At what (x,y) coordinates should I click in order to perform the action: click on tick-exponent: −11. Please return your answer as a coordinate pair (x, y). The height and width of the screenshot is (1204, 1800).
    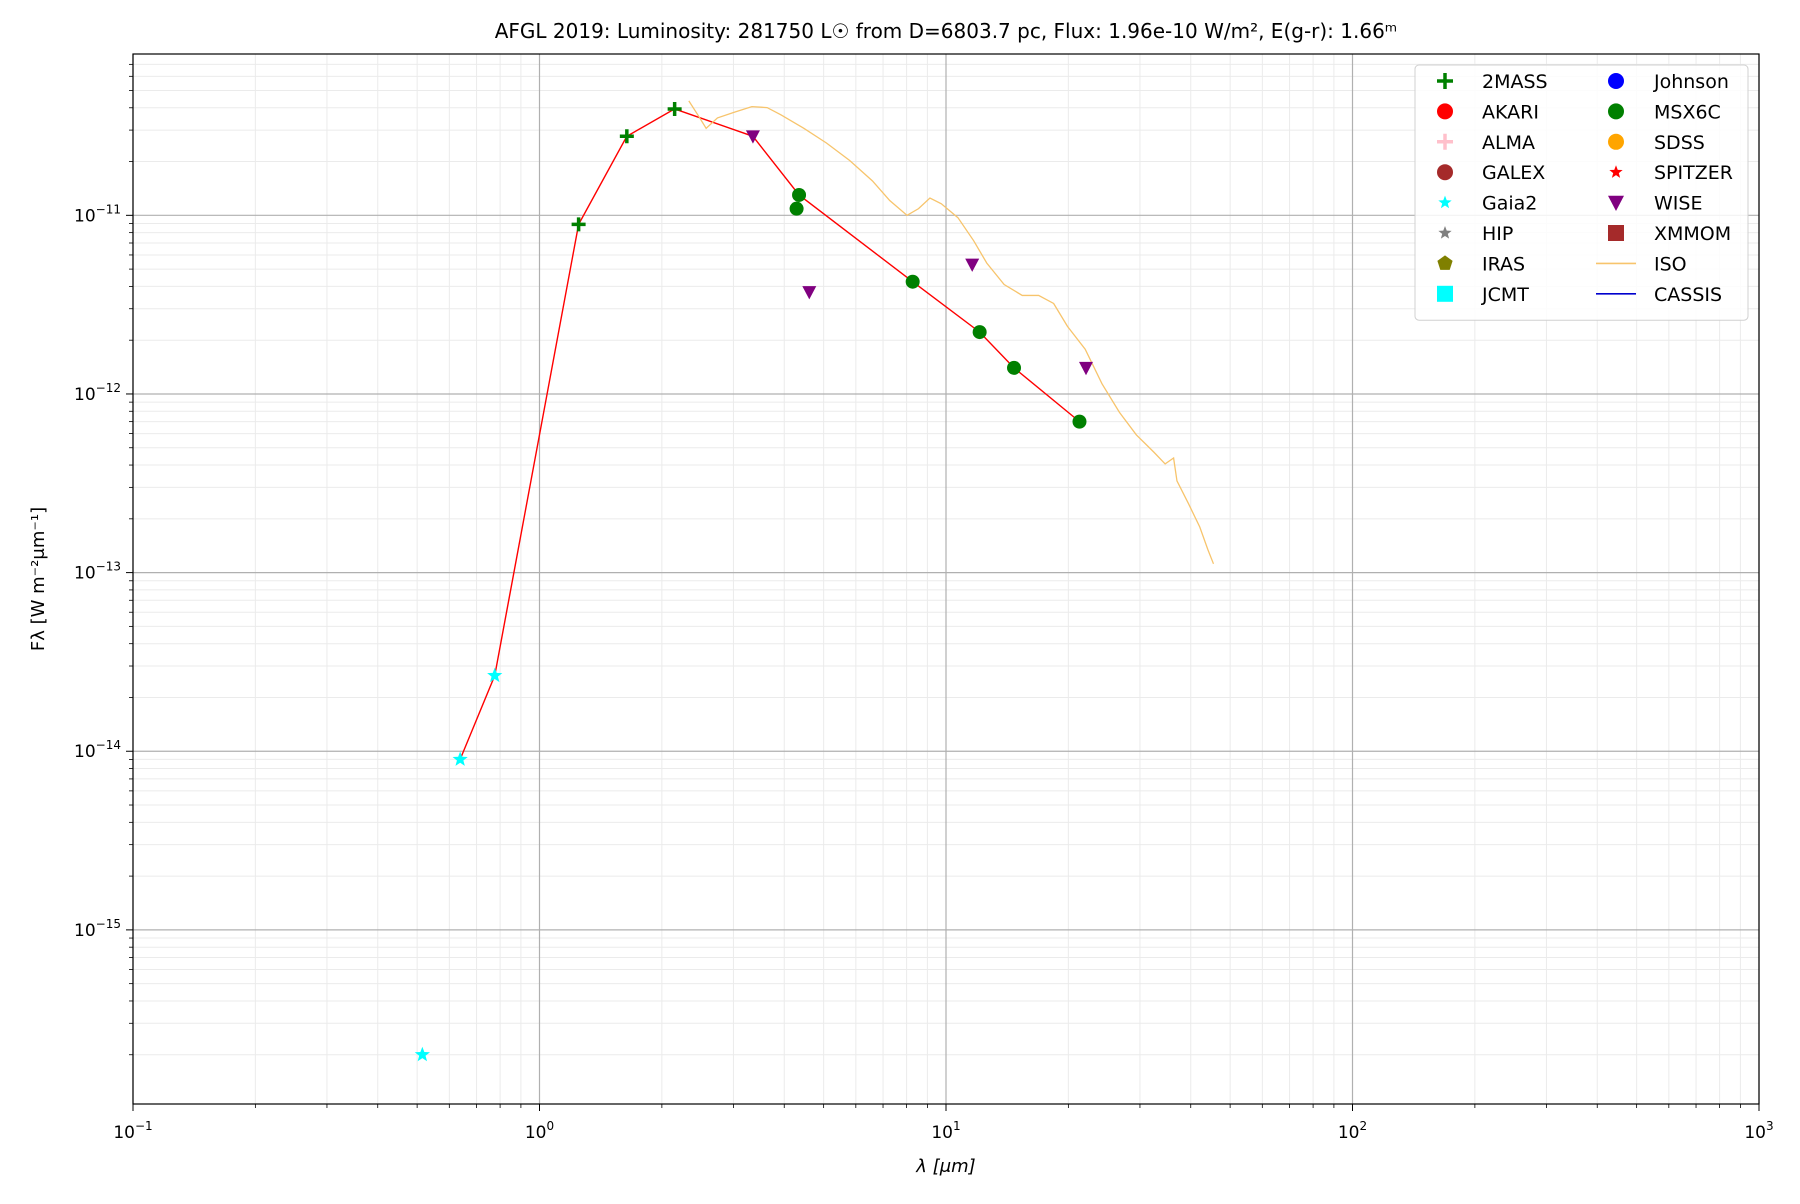
    Looking at the image, I should click on (108, 209).